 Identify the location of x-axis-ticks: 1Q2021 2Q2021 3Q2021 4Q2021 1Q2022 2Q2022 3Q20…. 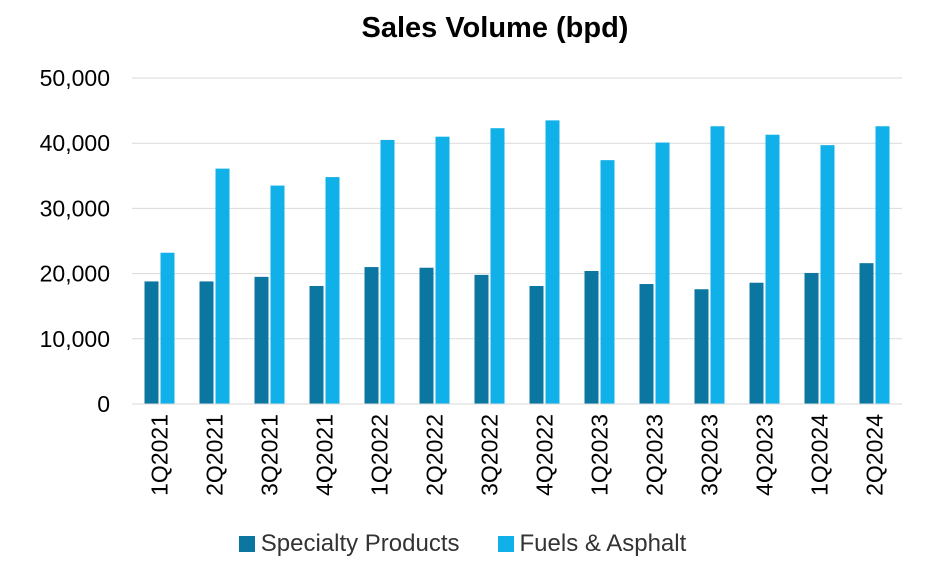
(517, 455).